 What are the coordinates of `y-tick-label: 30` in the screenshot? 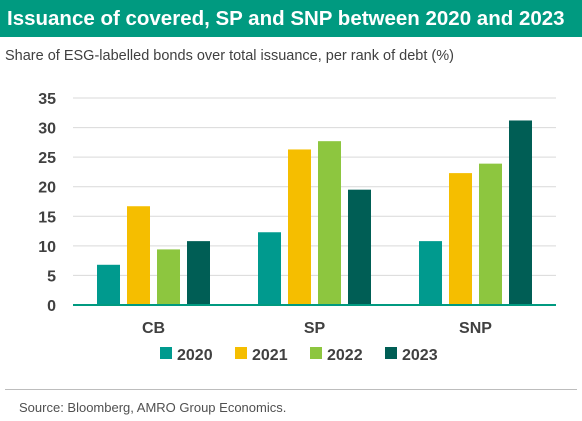 It's located at (47, 129).